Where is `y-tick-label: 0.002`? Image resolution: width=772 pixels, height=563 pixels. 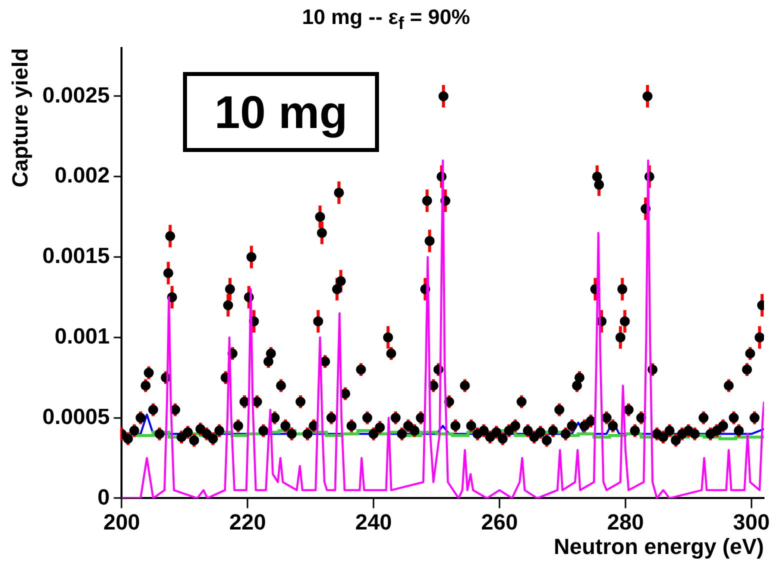
y-tick-label: 0.002 is located at coordinates (82, 175).